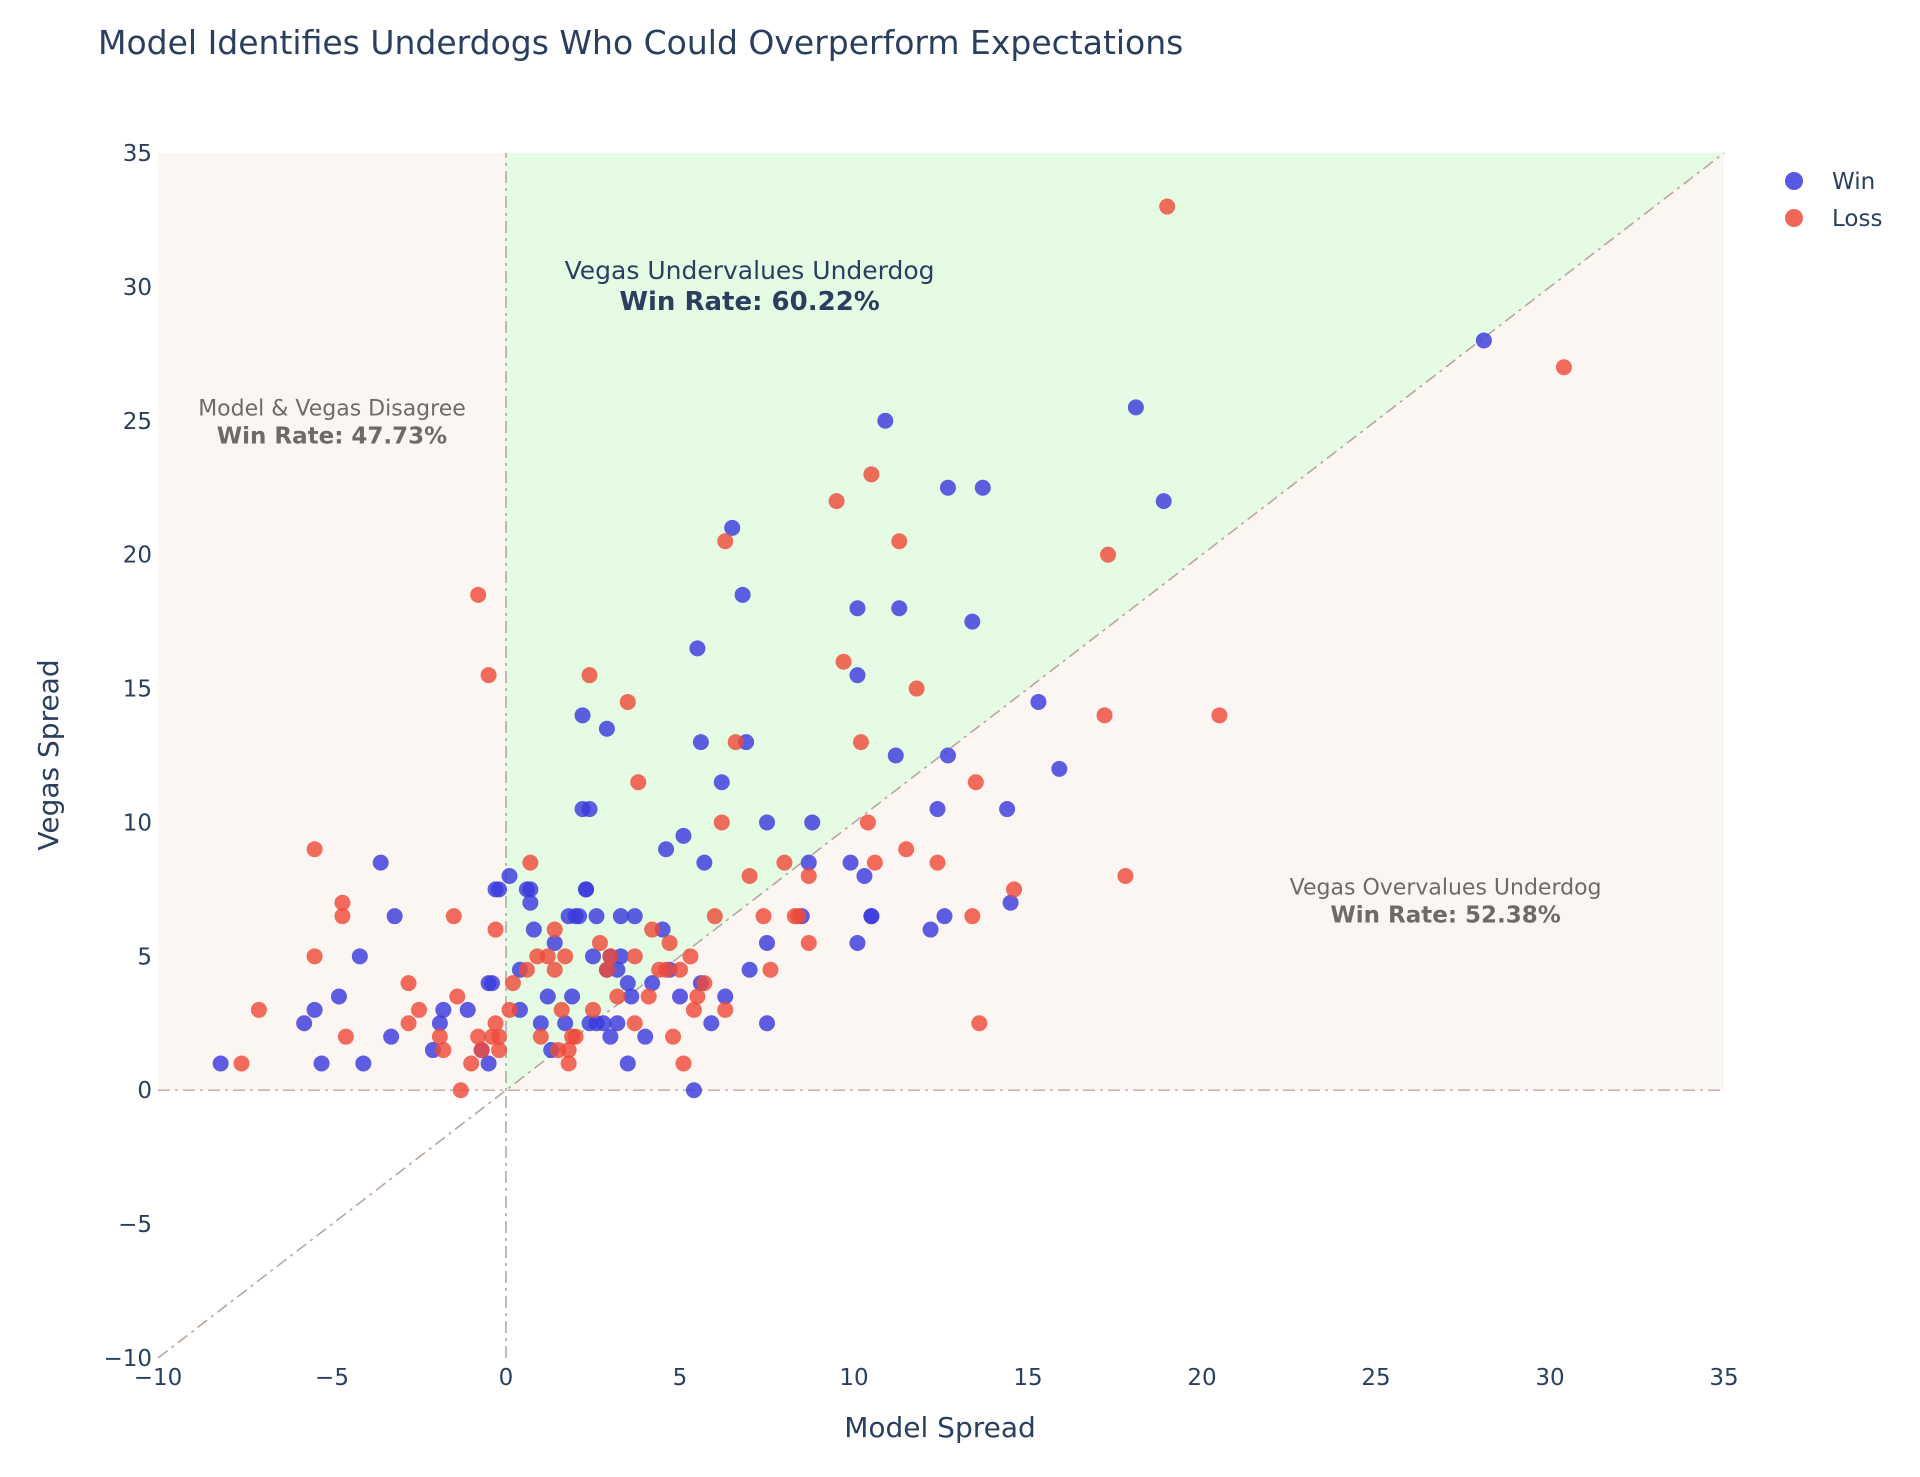  What do you see at coordinates (749, 302) in the screenshot?
I see `region-annotation-win-rate: Win Rate: 60.22%` at bounding box center [749, 302].